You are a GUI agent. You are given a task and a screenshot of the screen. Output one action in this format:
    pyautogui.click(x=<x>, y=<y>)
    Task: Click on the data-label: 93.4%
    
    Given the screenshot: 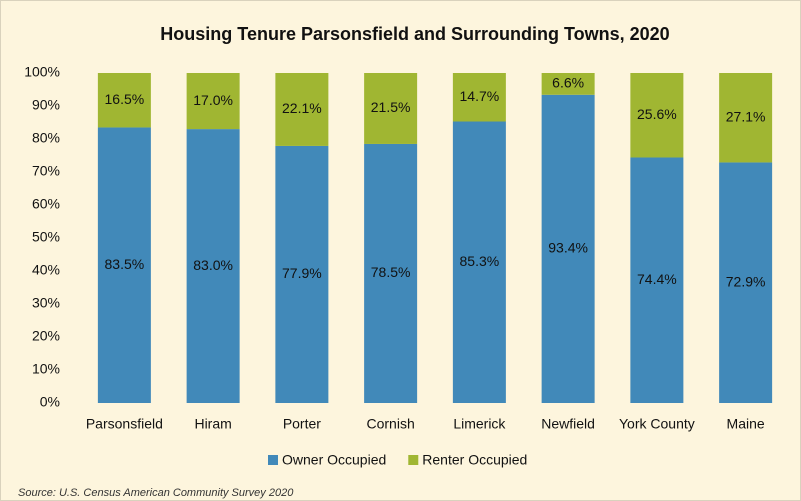 What is the action you would take?
    pyautogui.click(x=568, y=248)
    